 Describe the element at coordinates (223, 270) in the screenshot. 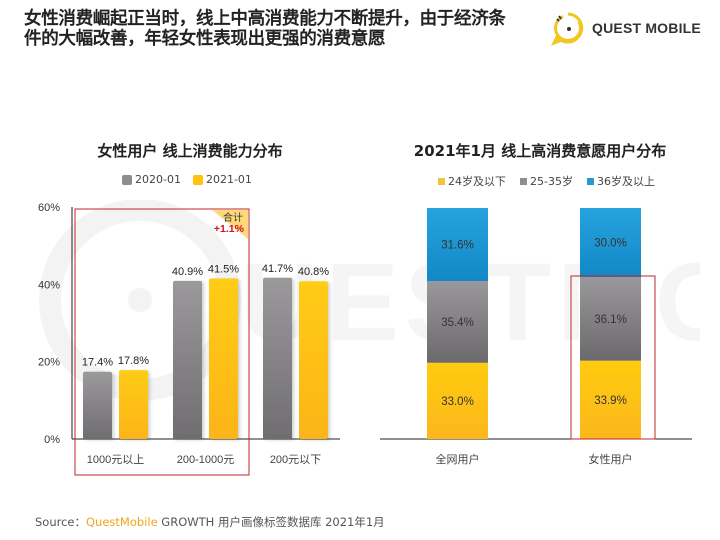

I see `bar-value-label: 41.5%` at that location.